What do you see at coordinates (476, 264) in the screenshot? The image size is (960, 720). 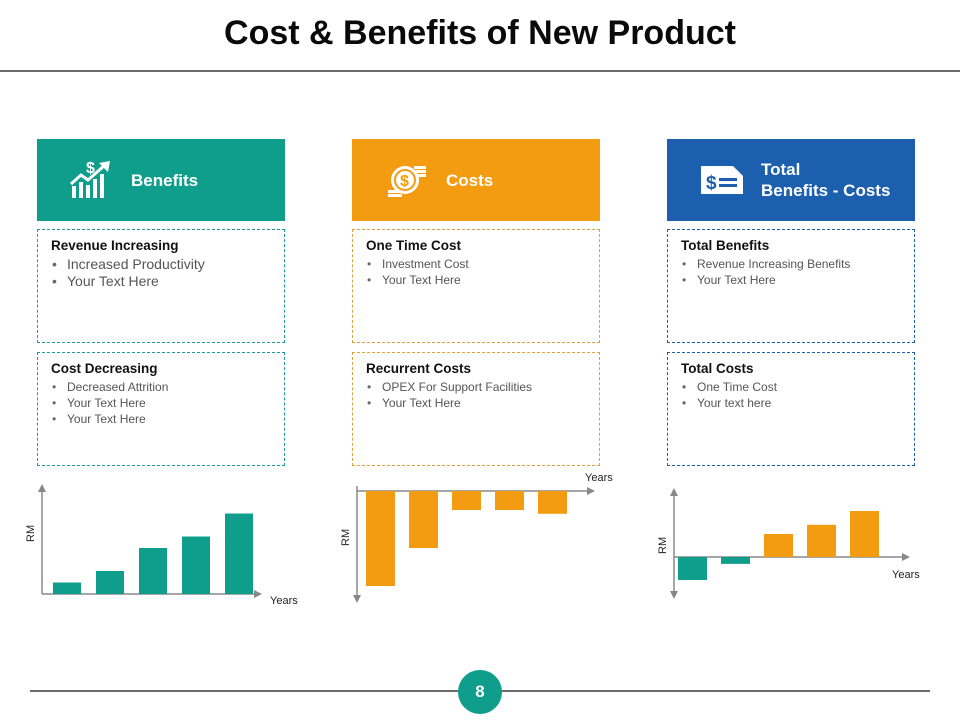 I see `list-item: Investment Cost` at bounding box center [476, 264].